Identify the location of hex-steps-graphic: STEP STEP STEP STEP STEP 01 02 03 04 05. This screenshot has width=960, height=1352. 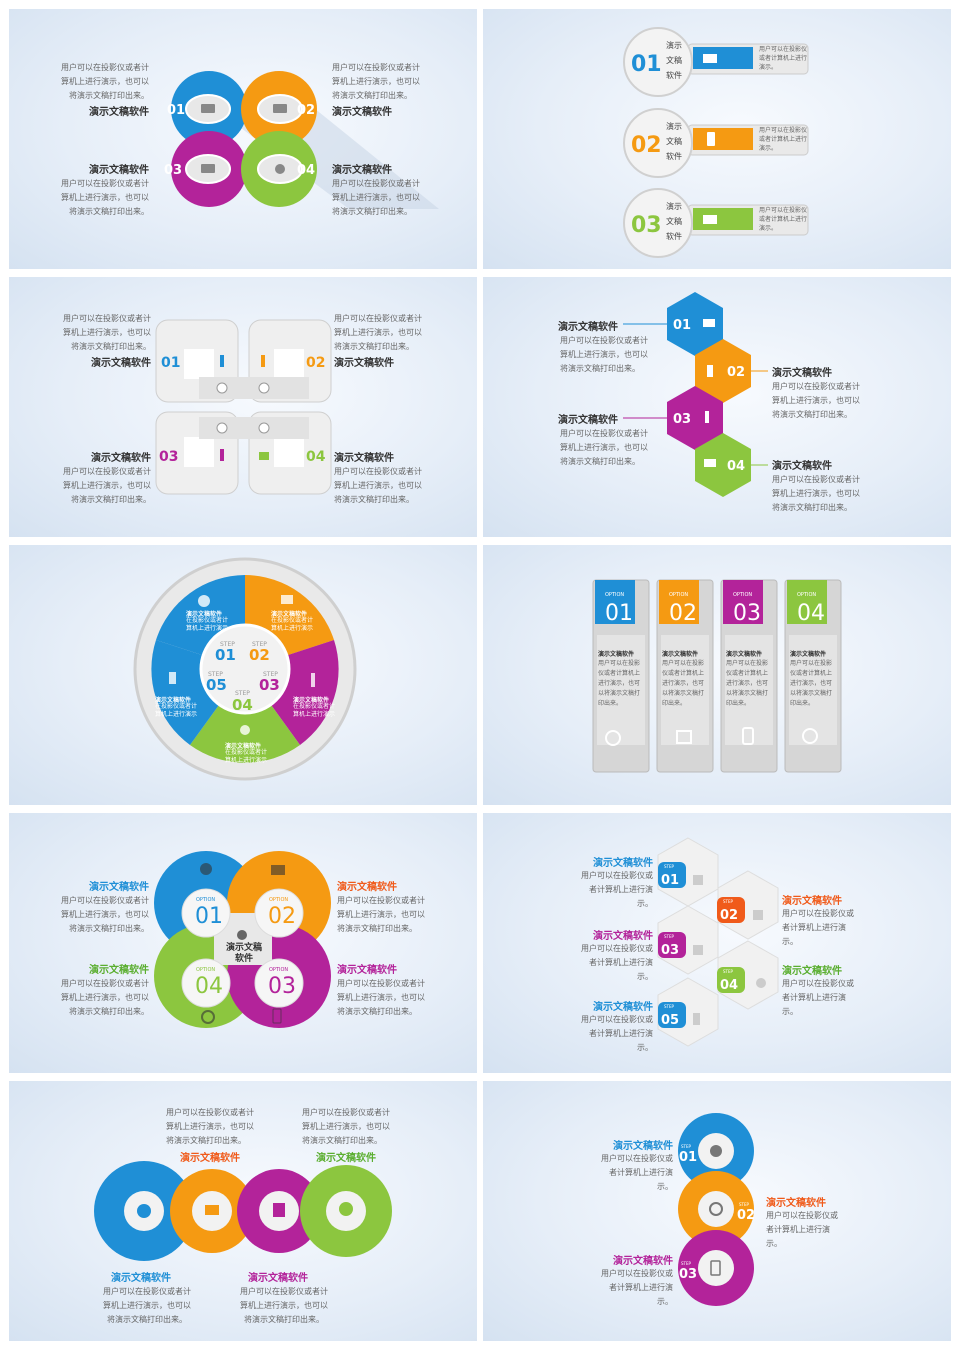
(718, 942).